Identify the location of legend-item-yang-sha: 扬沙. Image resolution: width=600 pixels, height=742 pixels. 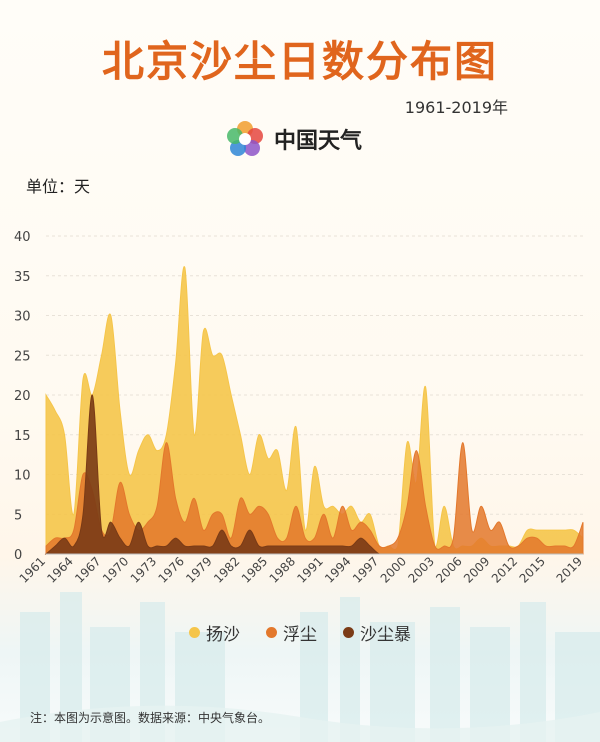
(214, 632).